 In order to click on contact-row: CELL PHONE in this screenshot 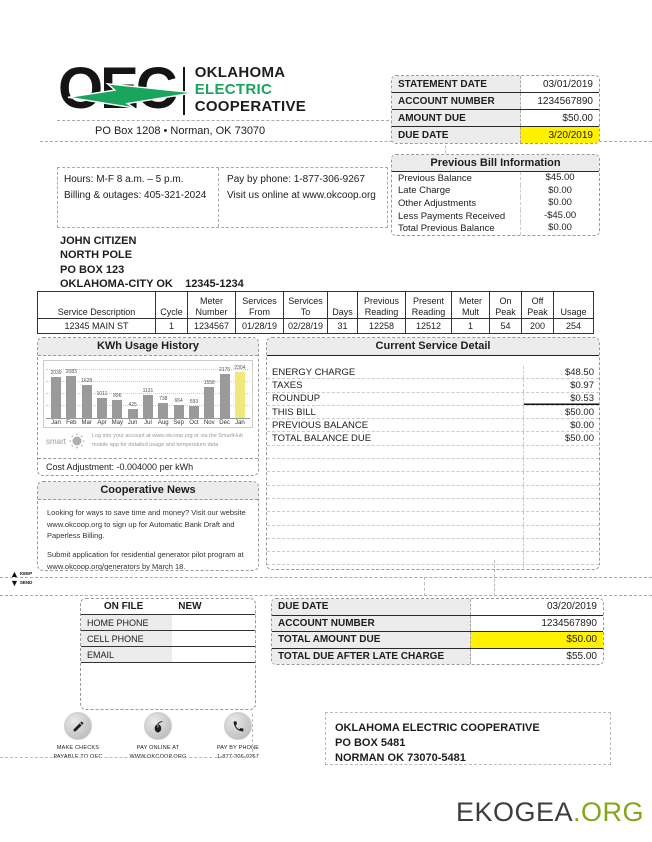, I will do `click(168, 639)`.